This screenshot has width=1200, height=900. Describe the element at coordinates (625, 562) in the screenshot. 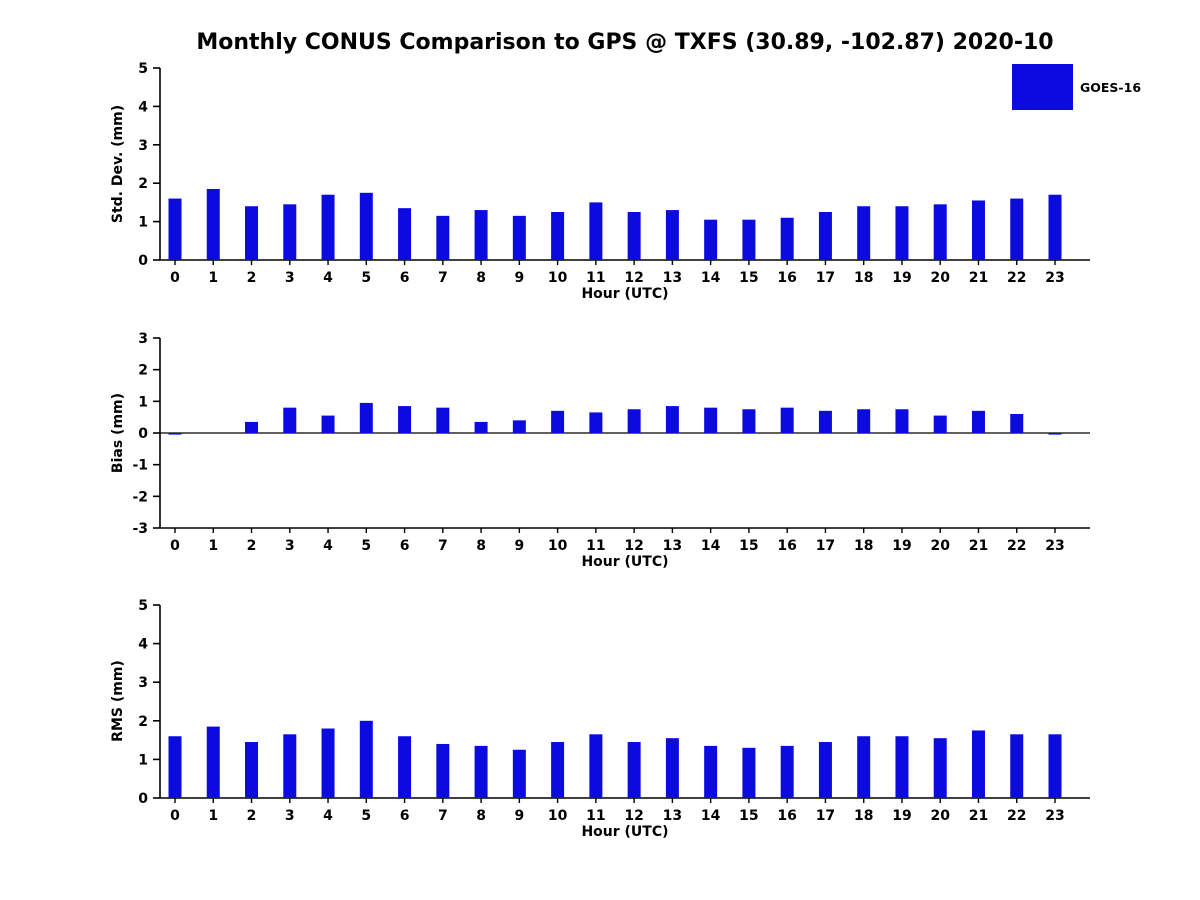

I see `xlabel-bias: Hour (UTC)` at that location.